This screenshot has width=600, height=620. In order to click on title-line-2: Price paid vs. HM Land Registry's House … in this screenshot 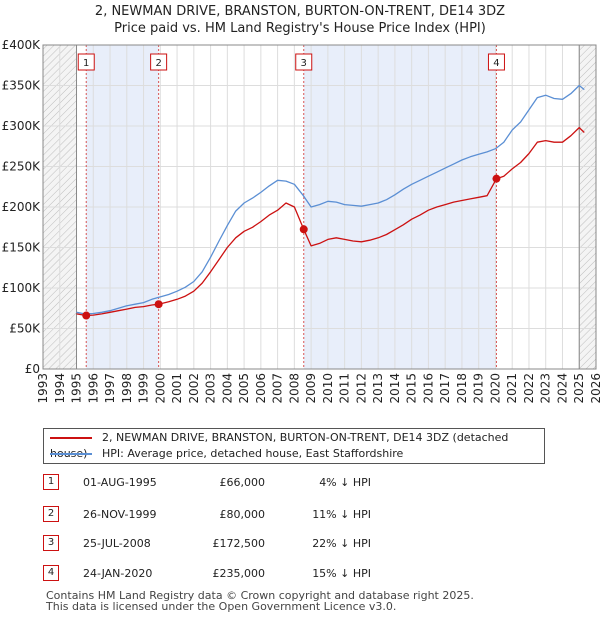, I will do `click(300, 28)`.